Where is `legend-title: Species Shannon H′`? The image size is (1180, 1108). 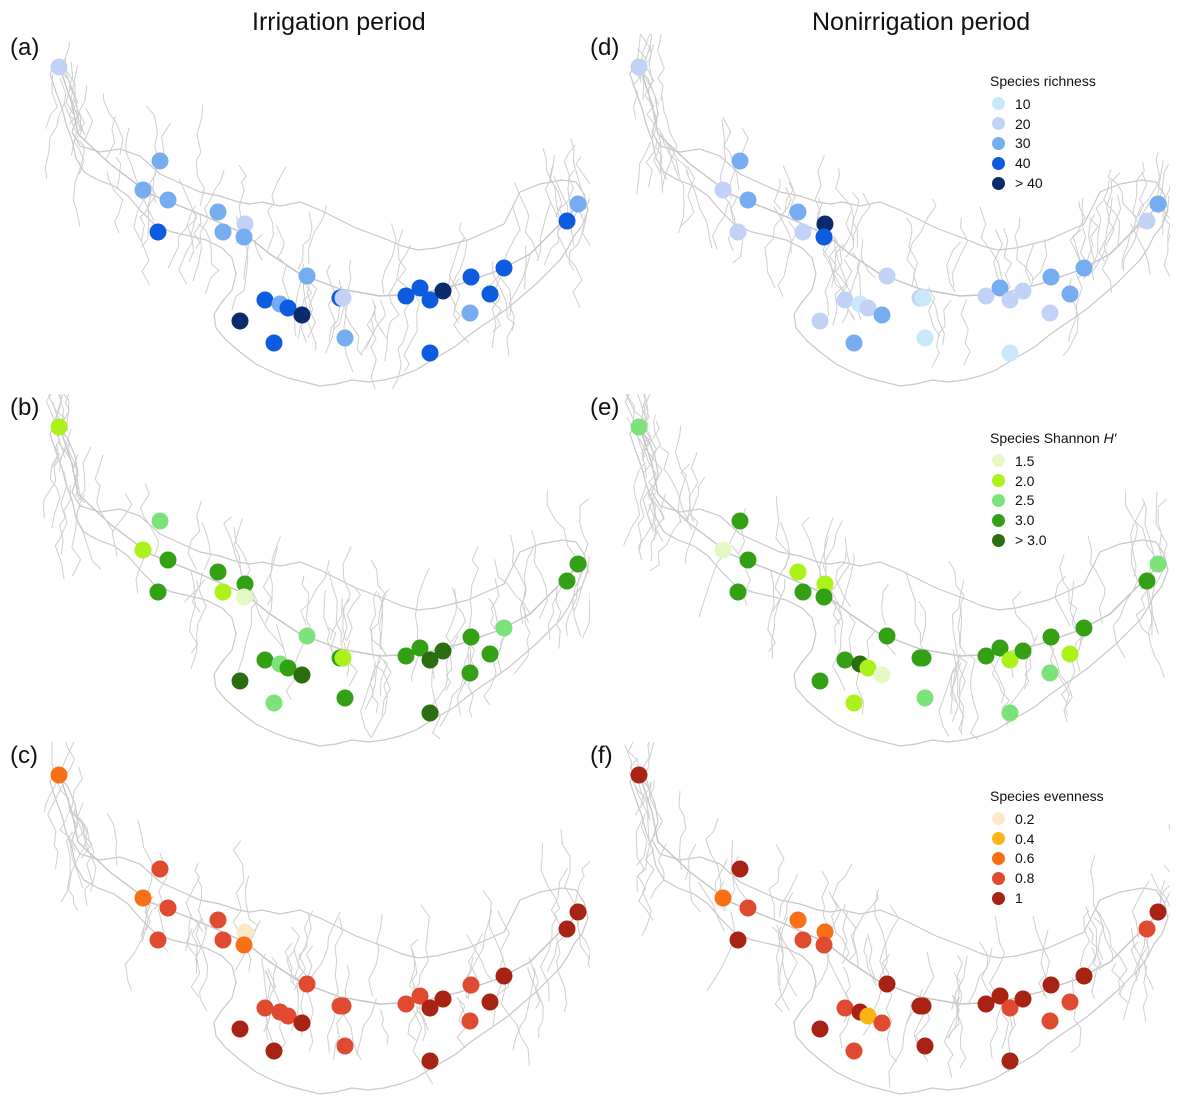 legend-title: Species Shannon H′ is located at coordinates (1053, 438).